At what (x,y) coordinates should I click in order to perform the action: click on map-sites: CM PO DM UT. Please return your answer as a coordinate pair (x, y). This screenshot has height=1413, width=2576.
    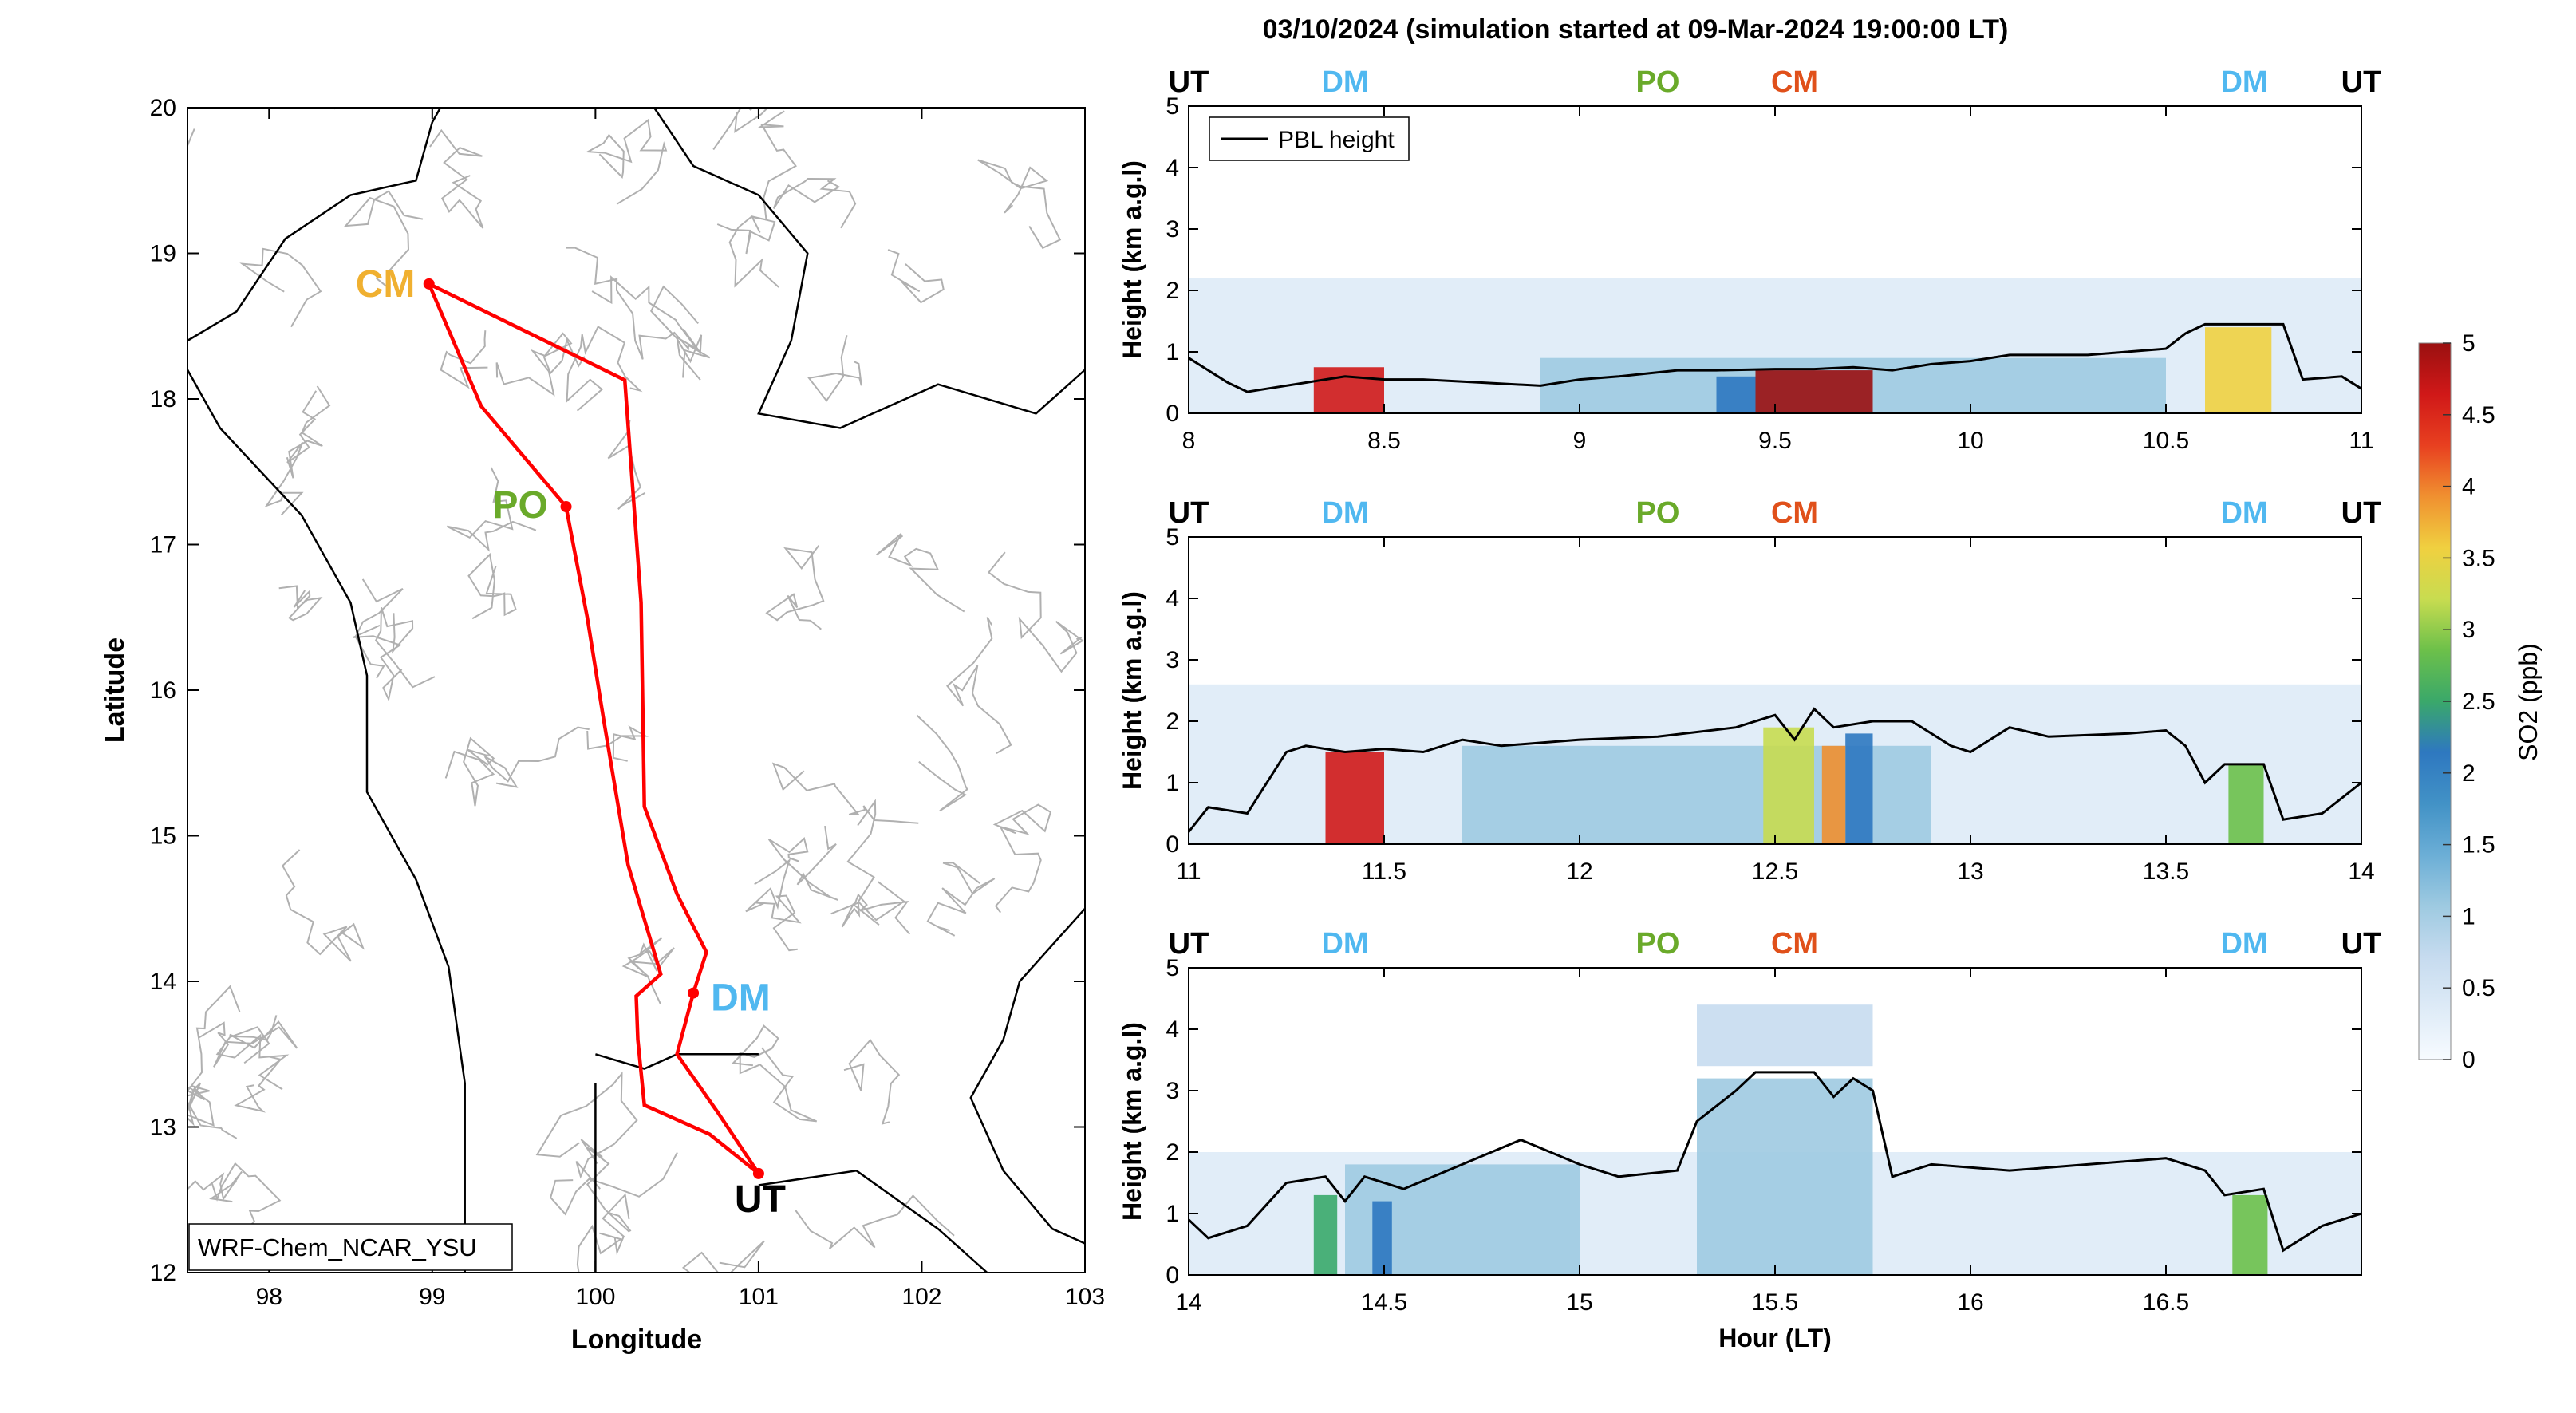
    Looking at the image, I should click on (571, 742).